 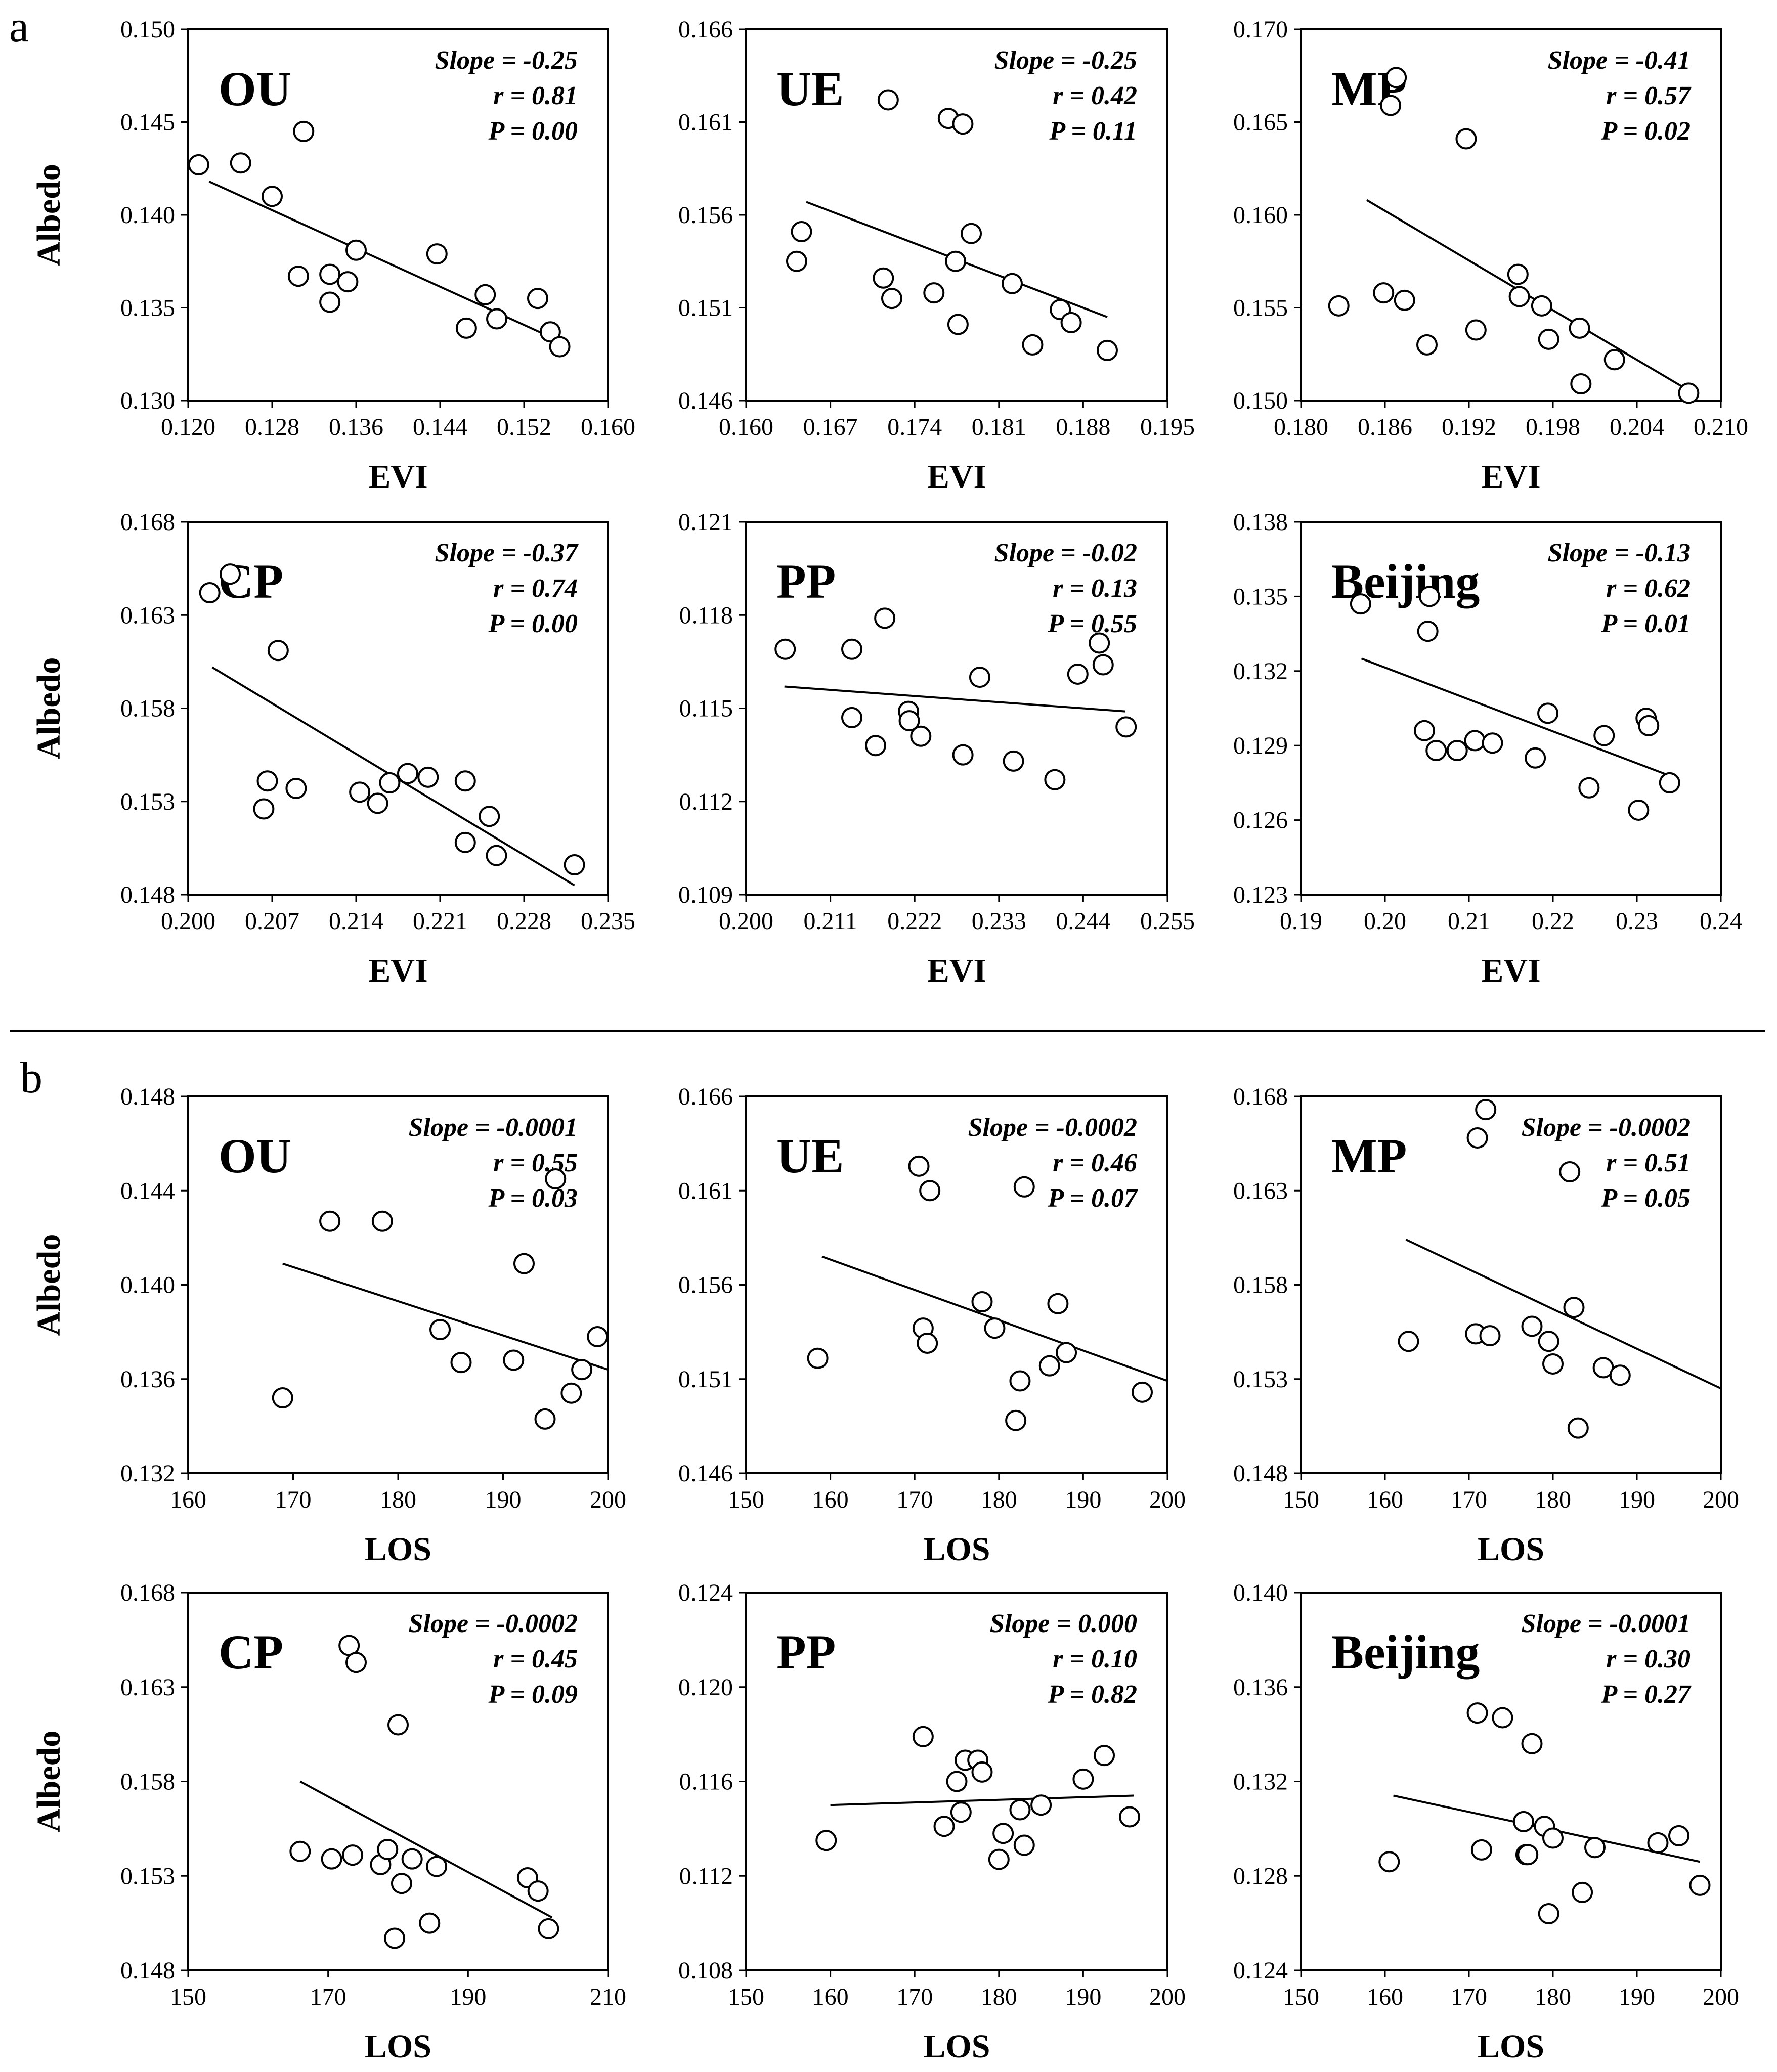 I want to click on y-tick-label: 0.155, so click(x=1260, y=308).